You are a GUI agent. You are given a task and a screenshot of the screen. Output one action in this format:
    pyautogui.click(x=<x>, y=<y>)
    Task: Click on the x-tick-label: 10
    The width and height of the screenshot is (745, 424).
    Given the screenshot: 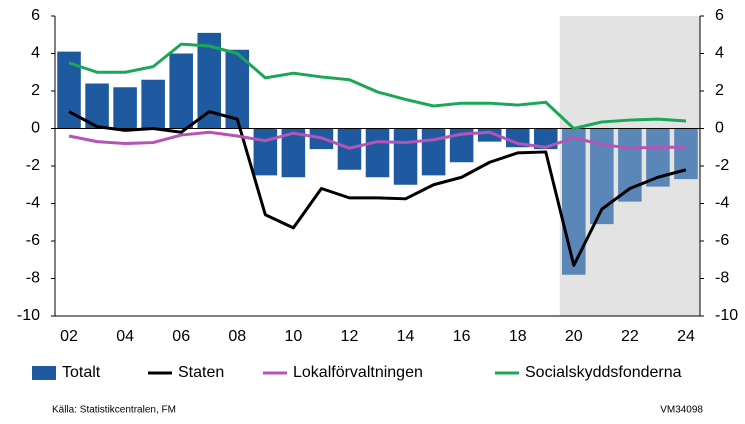 What is the action you would take?
    pyautogui.click(x=293, y=336)
    